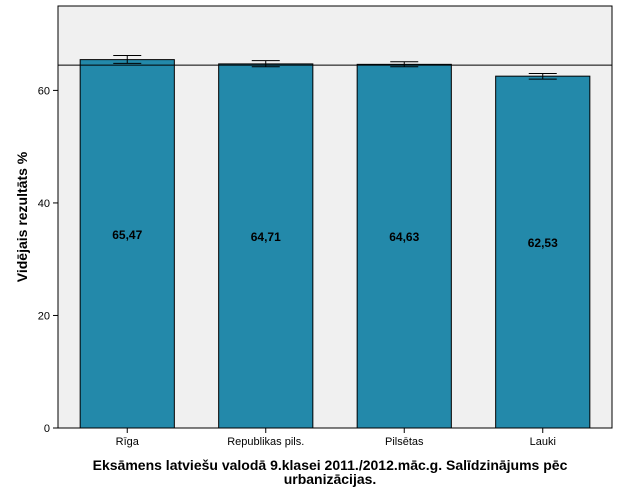  What do you see at coordinates (128, 442) in the screenshot?
I see `x-tick-label: Rīga` at bounding box center [128, 442].